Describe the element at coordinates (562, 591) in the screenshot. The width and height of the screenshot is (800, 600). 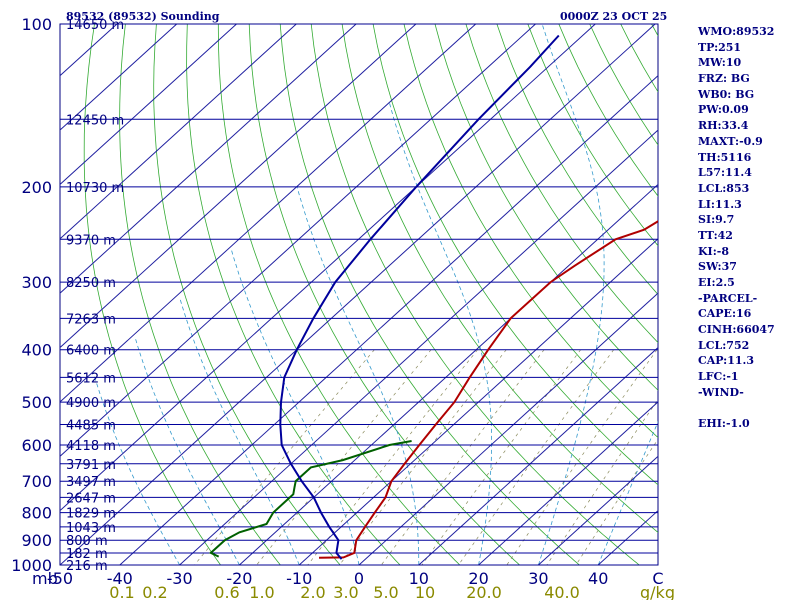
I see `mixing-ratio-label: 40.0` at that location.